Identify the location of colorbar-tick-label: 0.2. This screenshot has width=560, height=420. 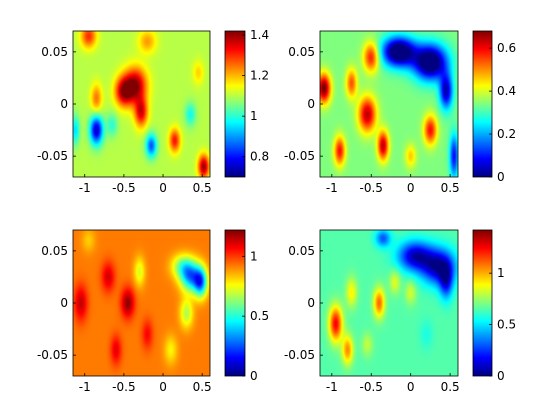
(506, 134).